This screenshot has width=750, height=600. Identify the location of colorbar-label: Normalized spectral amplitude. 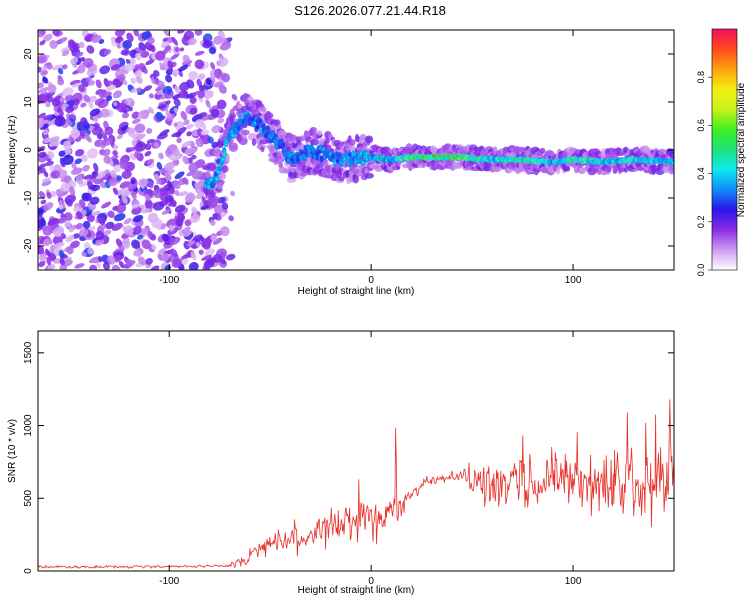
(741, 149).